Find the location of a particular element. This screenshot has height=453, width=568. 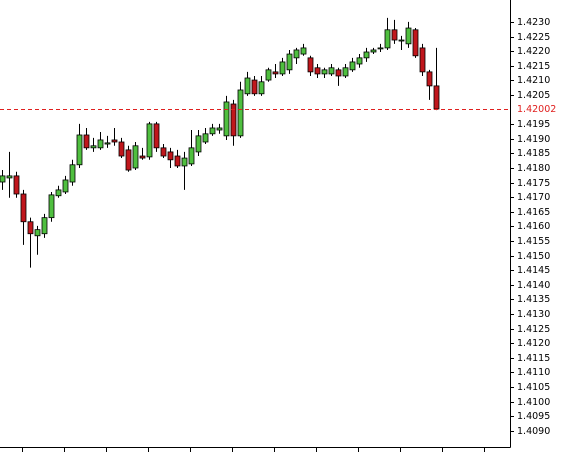

y-tick-label: 1.4155 is located at coordinates (533, 241).